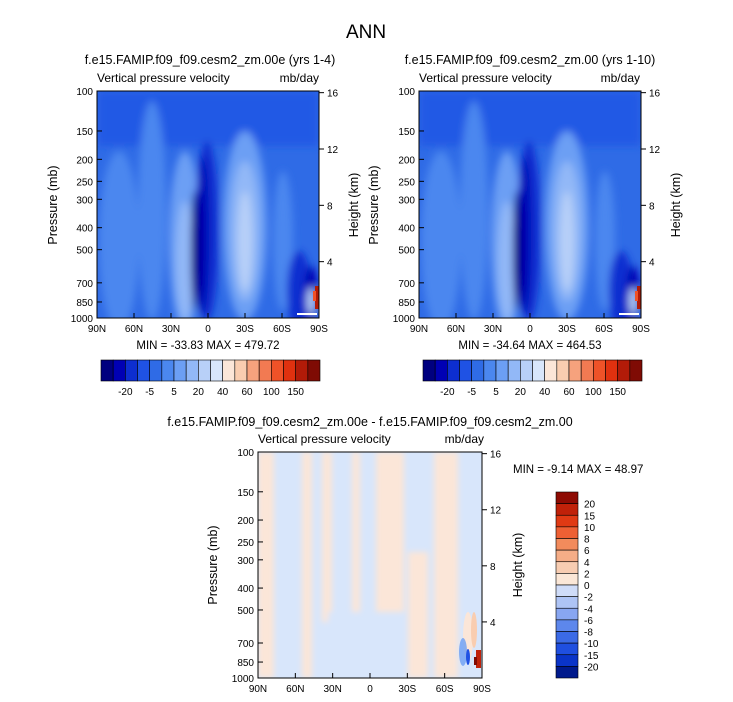 Image resolution: width=733 pixels, height=702 pixels. Describe the element at coordinates (447, 392) in the screenshot. I see `colorbar-label: -20` at that location.